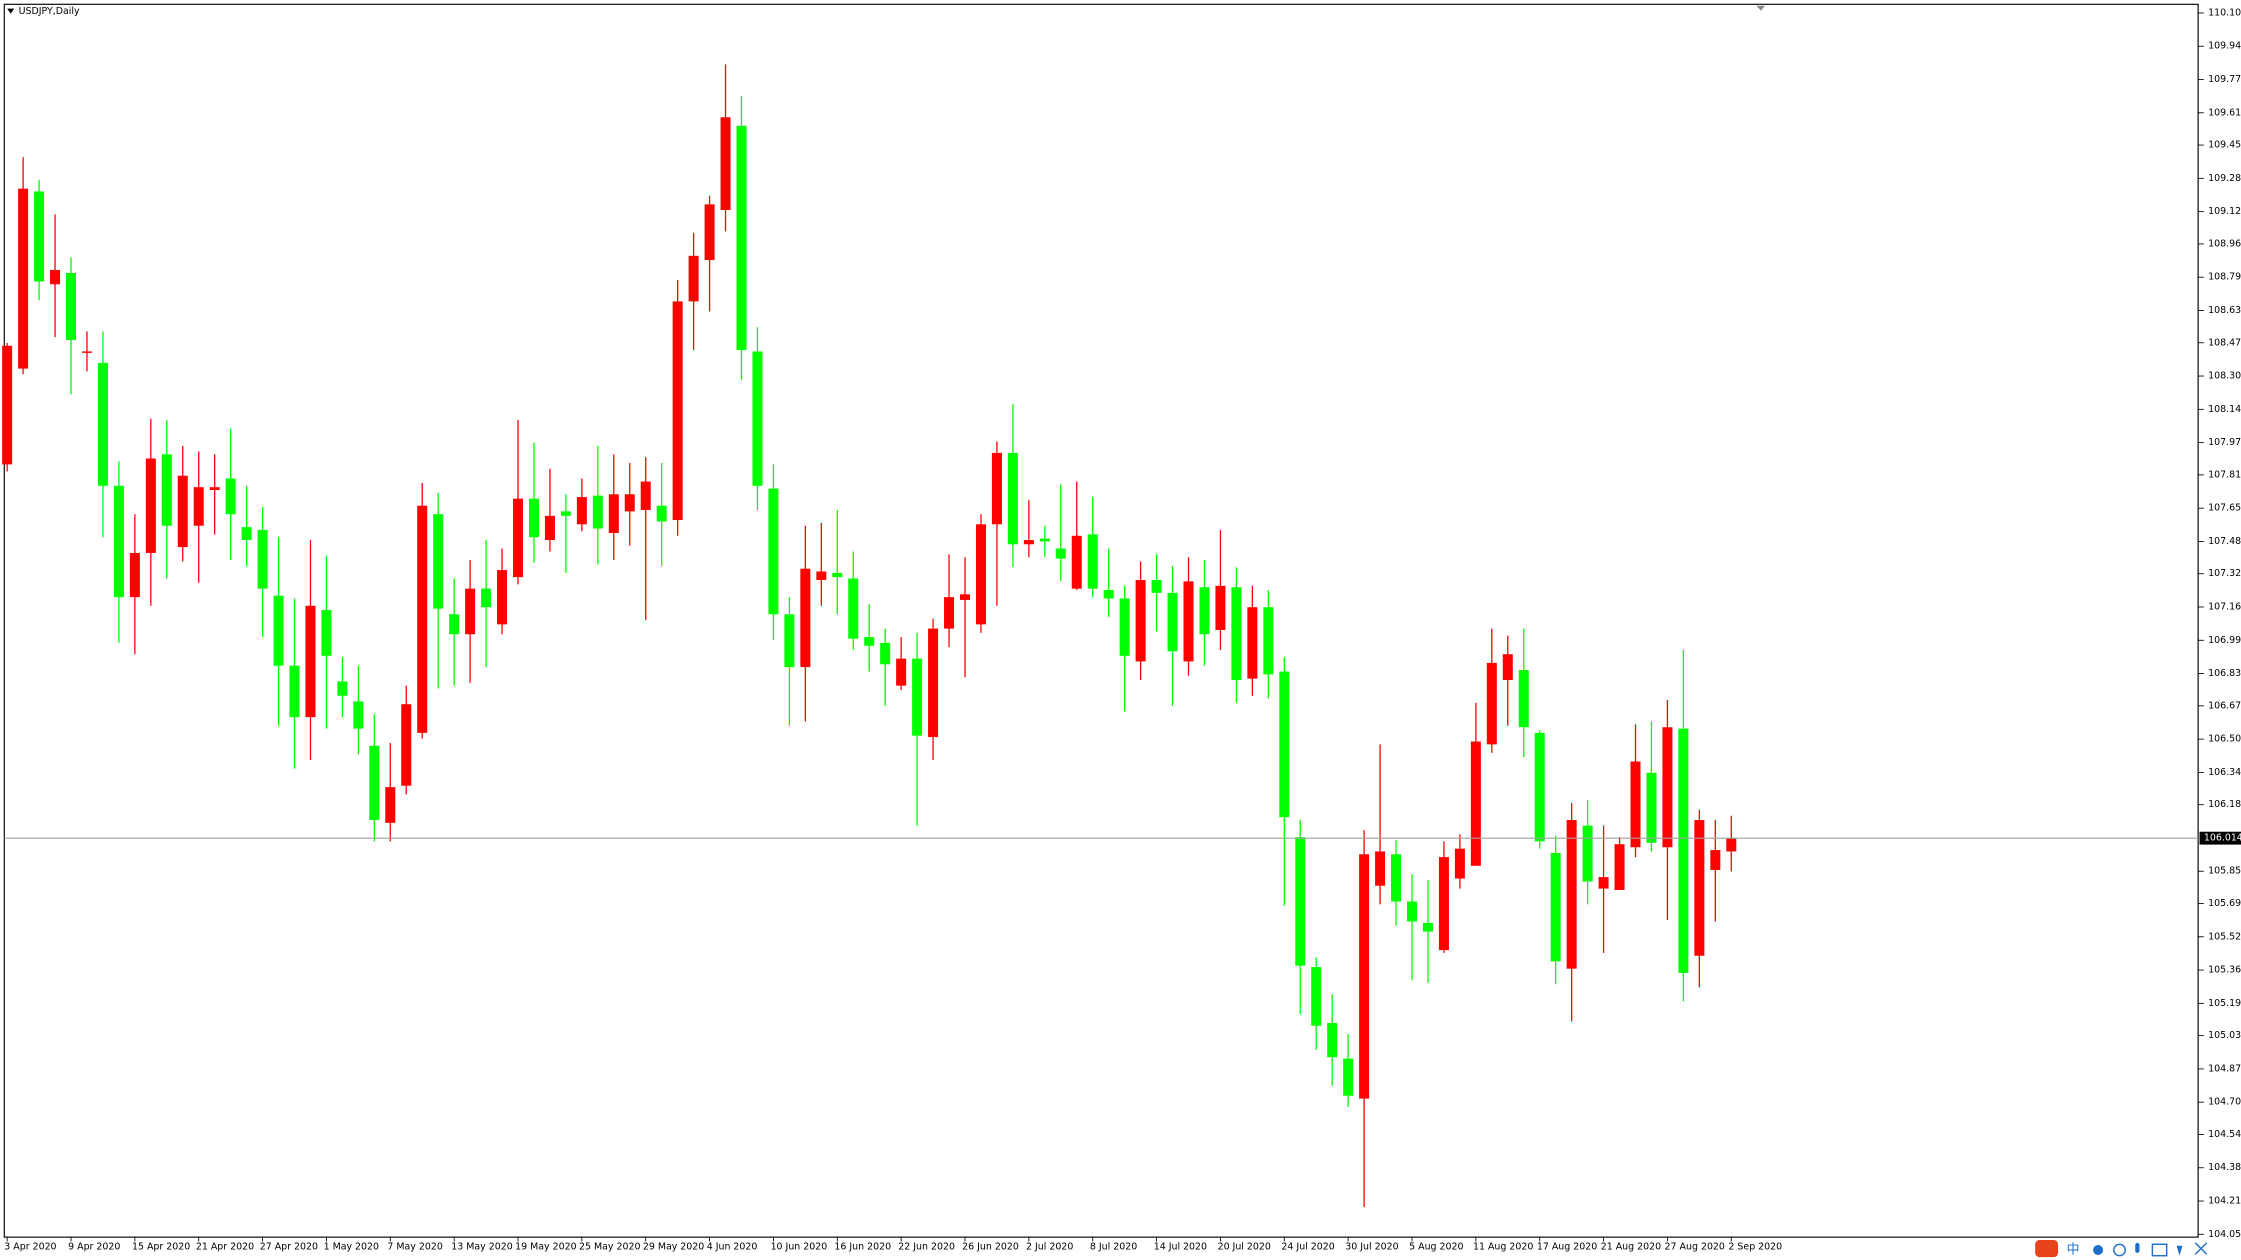 Image resolution: width=2241 pixels, height=1260 pixels. I want to click on last-price-label: 106.014, so click(2222, 838).